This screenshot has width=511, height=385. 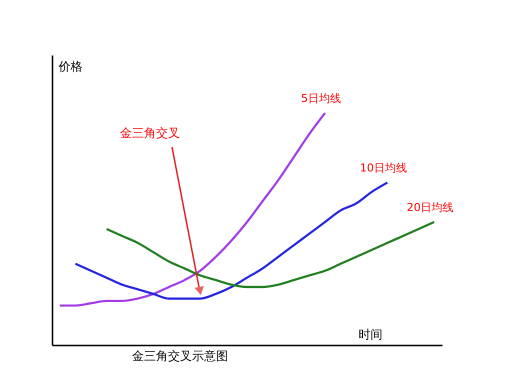 I want to click on text: 金三角交叉示意图, so click(x=180, y=356).